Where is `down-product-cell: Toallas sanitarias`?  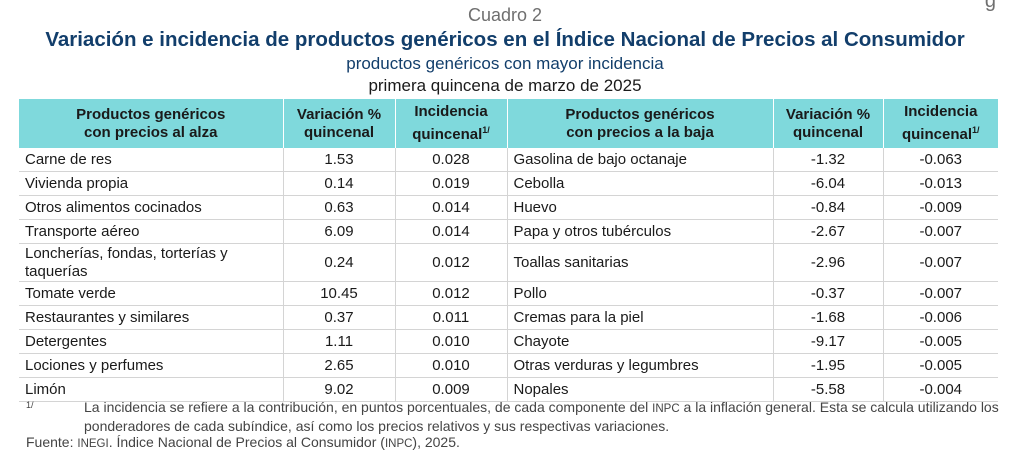 down-product-cell: Toallas sanitarias is located at coordinates (639, 262).